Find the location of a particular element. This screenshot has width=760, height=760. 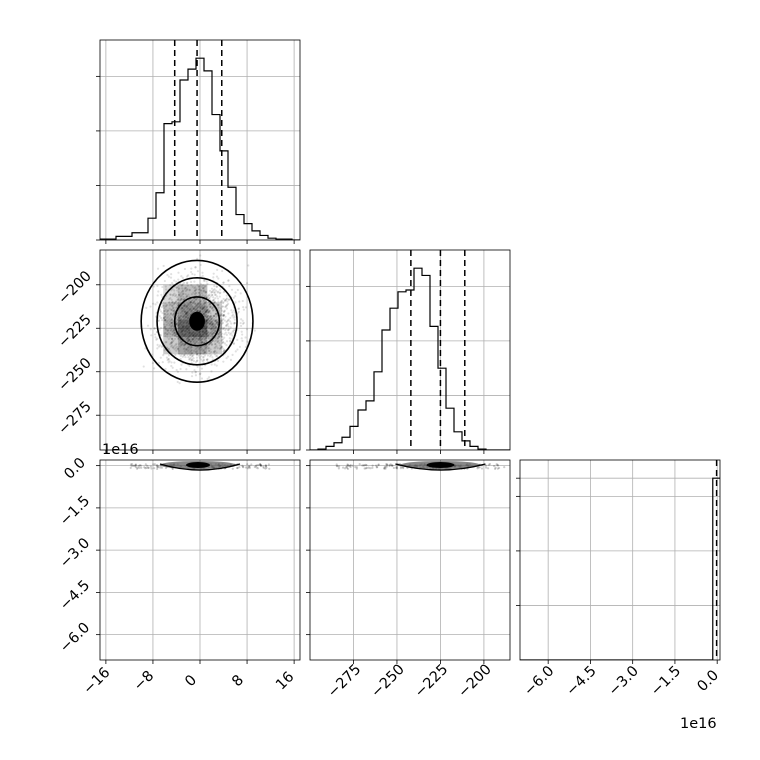

histogram-step is located at coordinates (200, 148).